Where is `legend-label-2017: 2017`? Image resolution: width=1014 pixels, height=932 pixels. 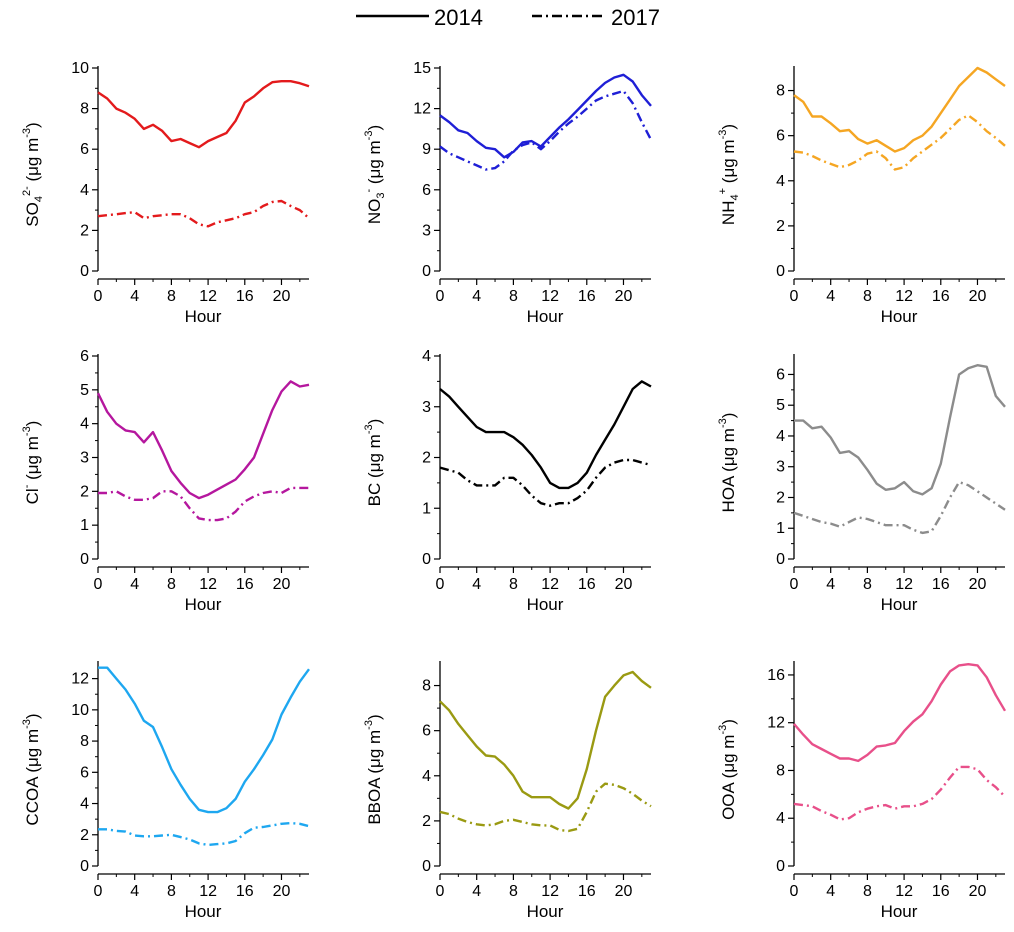
legend-label-2017: 2017 is located at coordinates (635, 17).